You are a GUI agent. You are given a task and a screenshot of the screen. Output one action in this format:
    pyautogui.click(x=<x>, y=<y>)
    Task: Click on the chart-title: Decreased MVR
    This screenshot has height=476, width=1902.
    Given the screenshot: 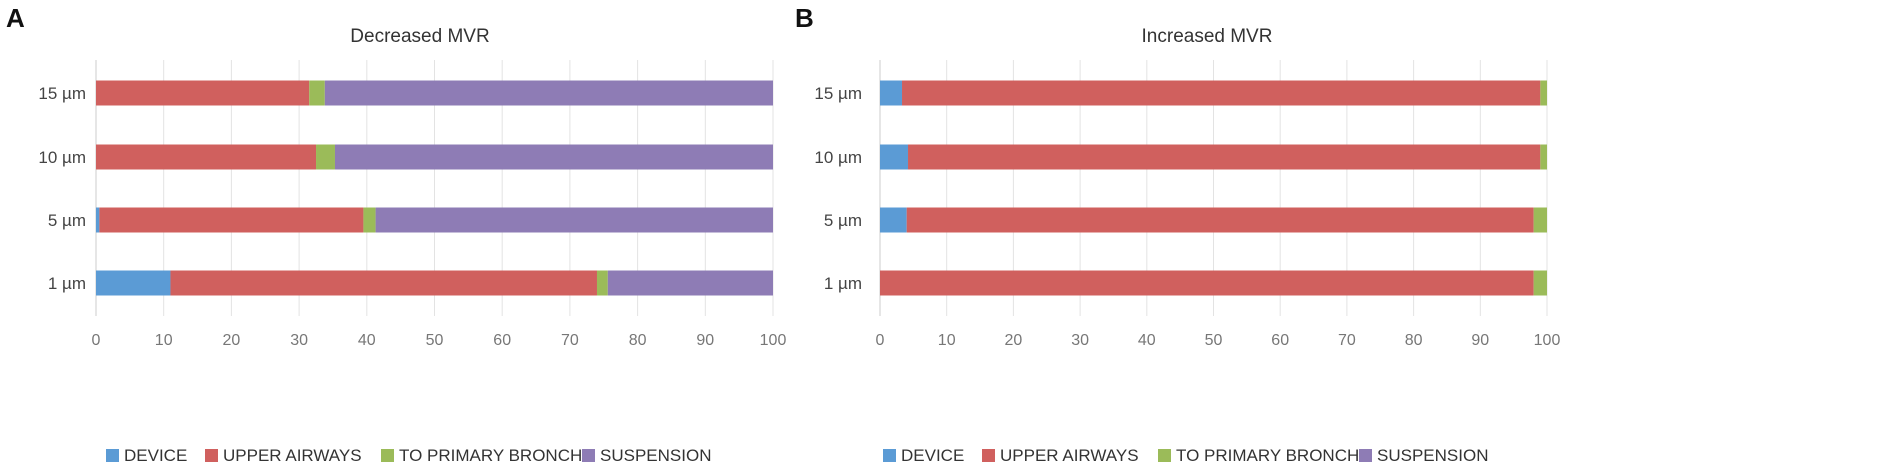 What is the action you would take?
    pyautogui.click(x=419, y=36)
    